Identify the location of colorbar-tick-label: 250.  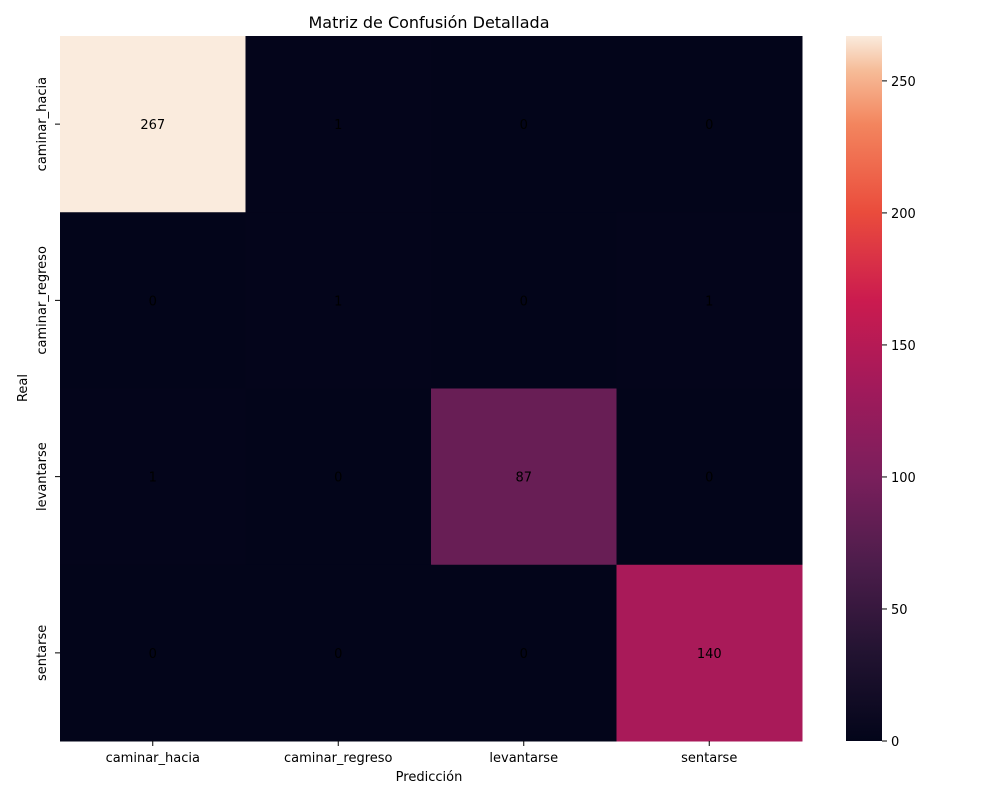
(903, 82).